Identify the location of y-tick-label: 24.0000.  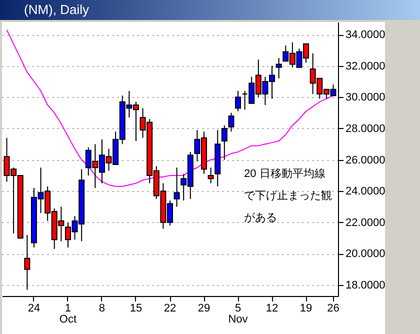
(366, 192).